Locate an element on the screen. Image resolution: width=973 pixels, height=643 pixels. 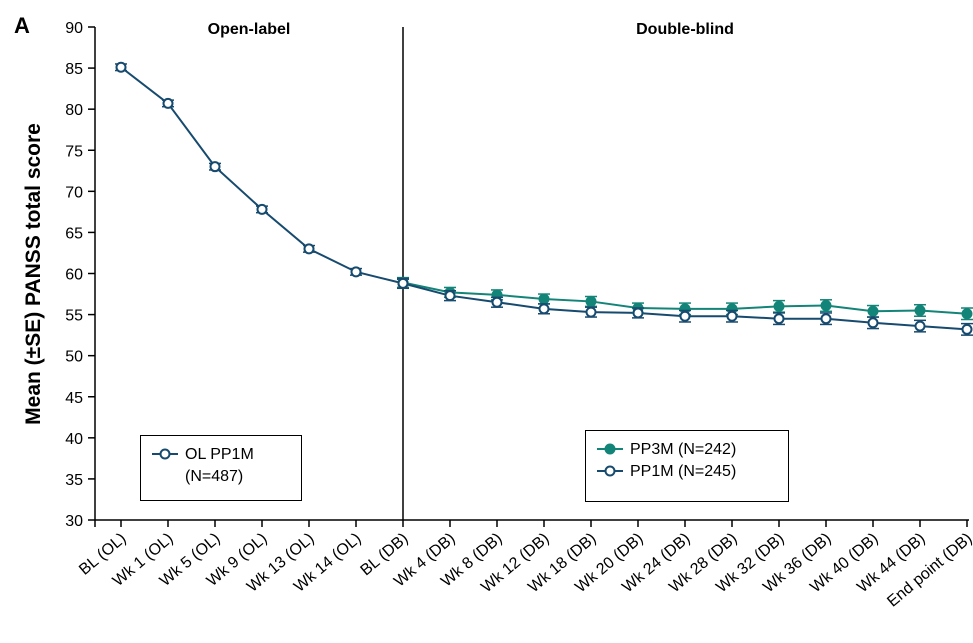
y-tick-label: 45 is located at coordinates (74, 398).